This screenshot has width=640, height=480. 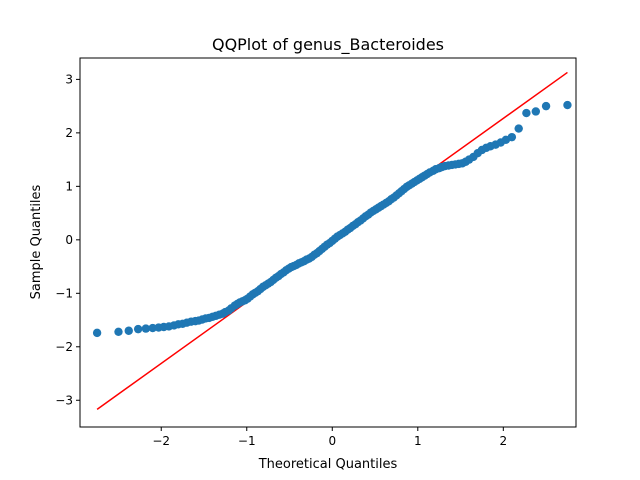 What do you see at coordinates (418, 441) in the screenshot?
I see `x-tick-label: 1` at bounding box center [418, 441].